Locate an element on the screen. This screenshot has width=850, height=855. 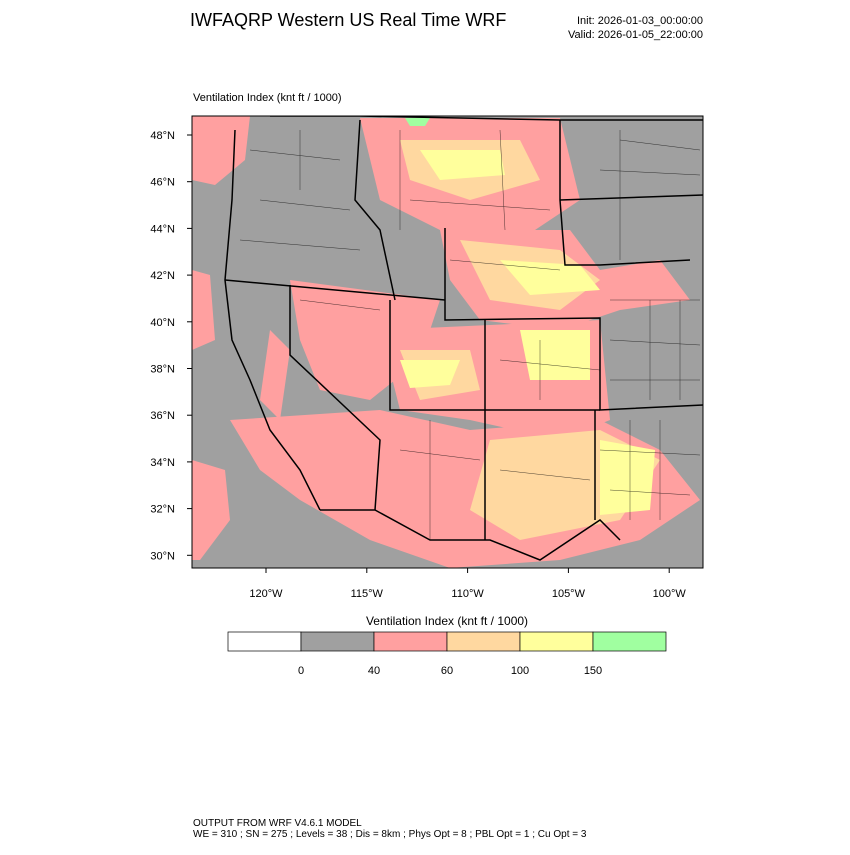
colorbar-label: 150 is located at coordinates (593, 671).